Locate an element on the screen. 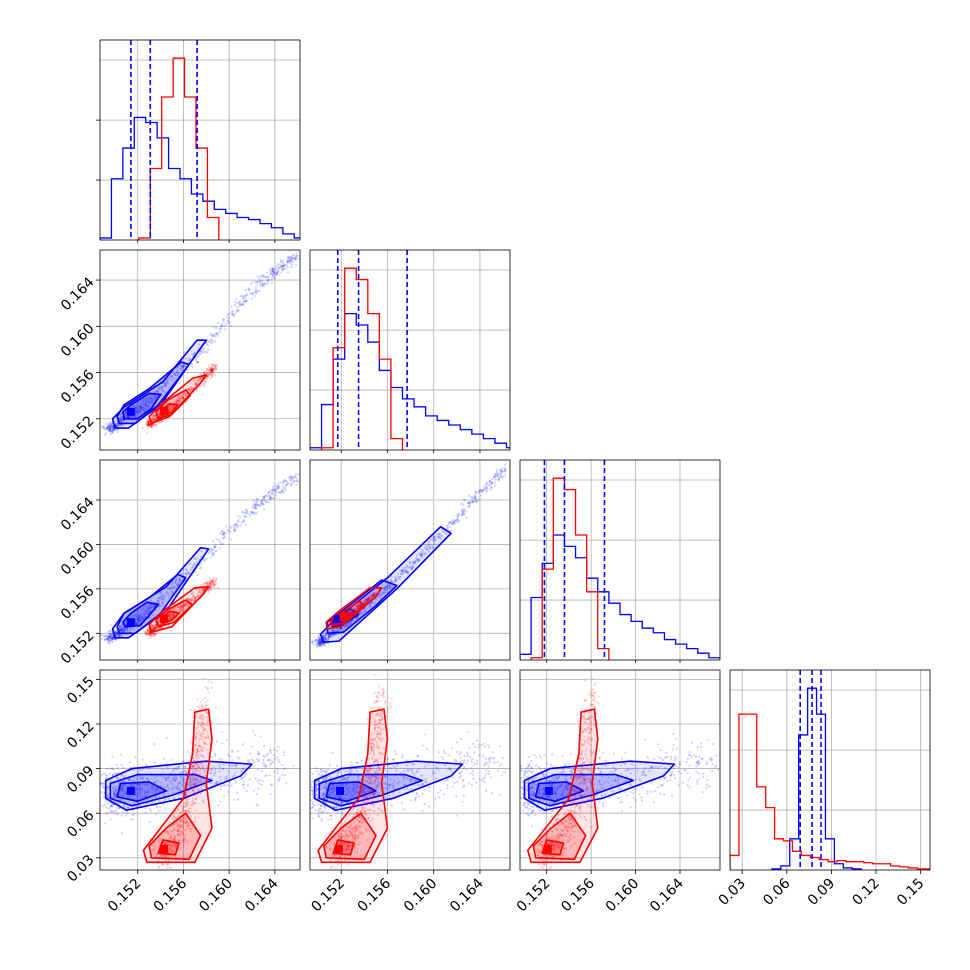 Image resolution: width=970 pixels, height=970 pixels. histogram-red is located at coordinates (362, 358).